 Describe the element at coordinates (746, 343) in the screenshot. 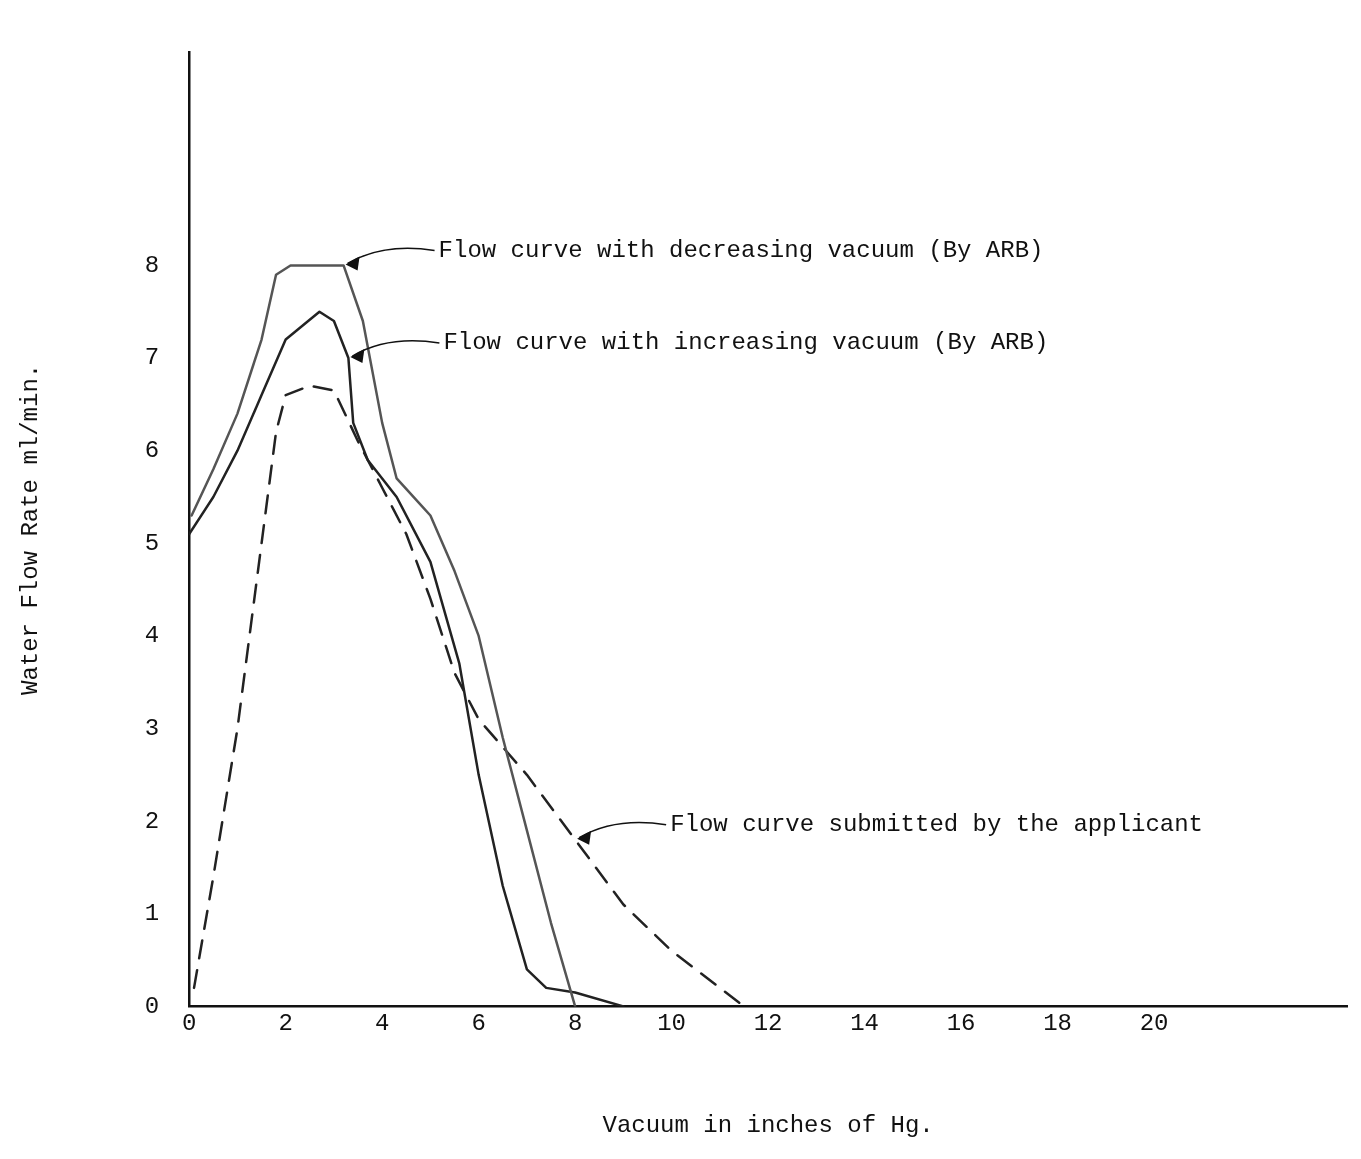

I see `annotation: Flow curve with increasing vacuum (By ARB)` at that location.